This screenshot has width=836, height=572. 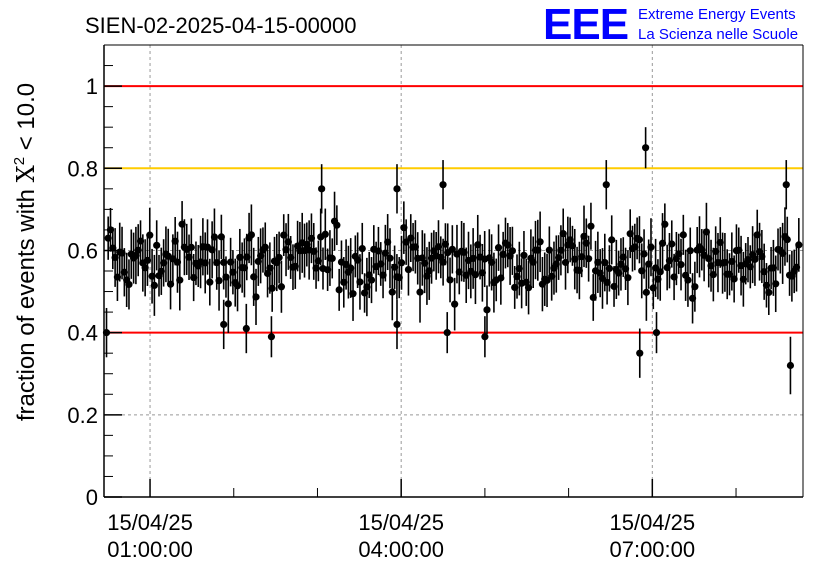 I want to click on y-axis-label: fraction of events with X2 < 10.0, so click(x=25, y=252).